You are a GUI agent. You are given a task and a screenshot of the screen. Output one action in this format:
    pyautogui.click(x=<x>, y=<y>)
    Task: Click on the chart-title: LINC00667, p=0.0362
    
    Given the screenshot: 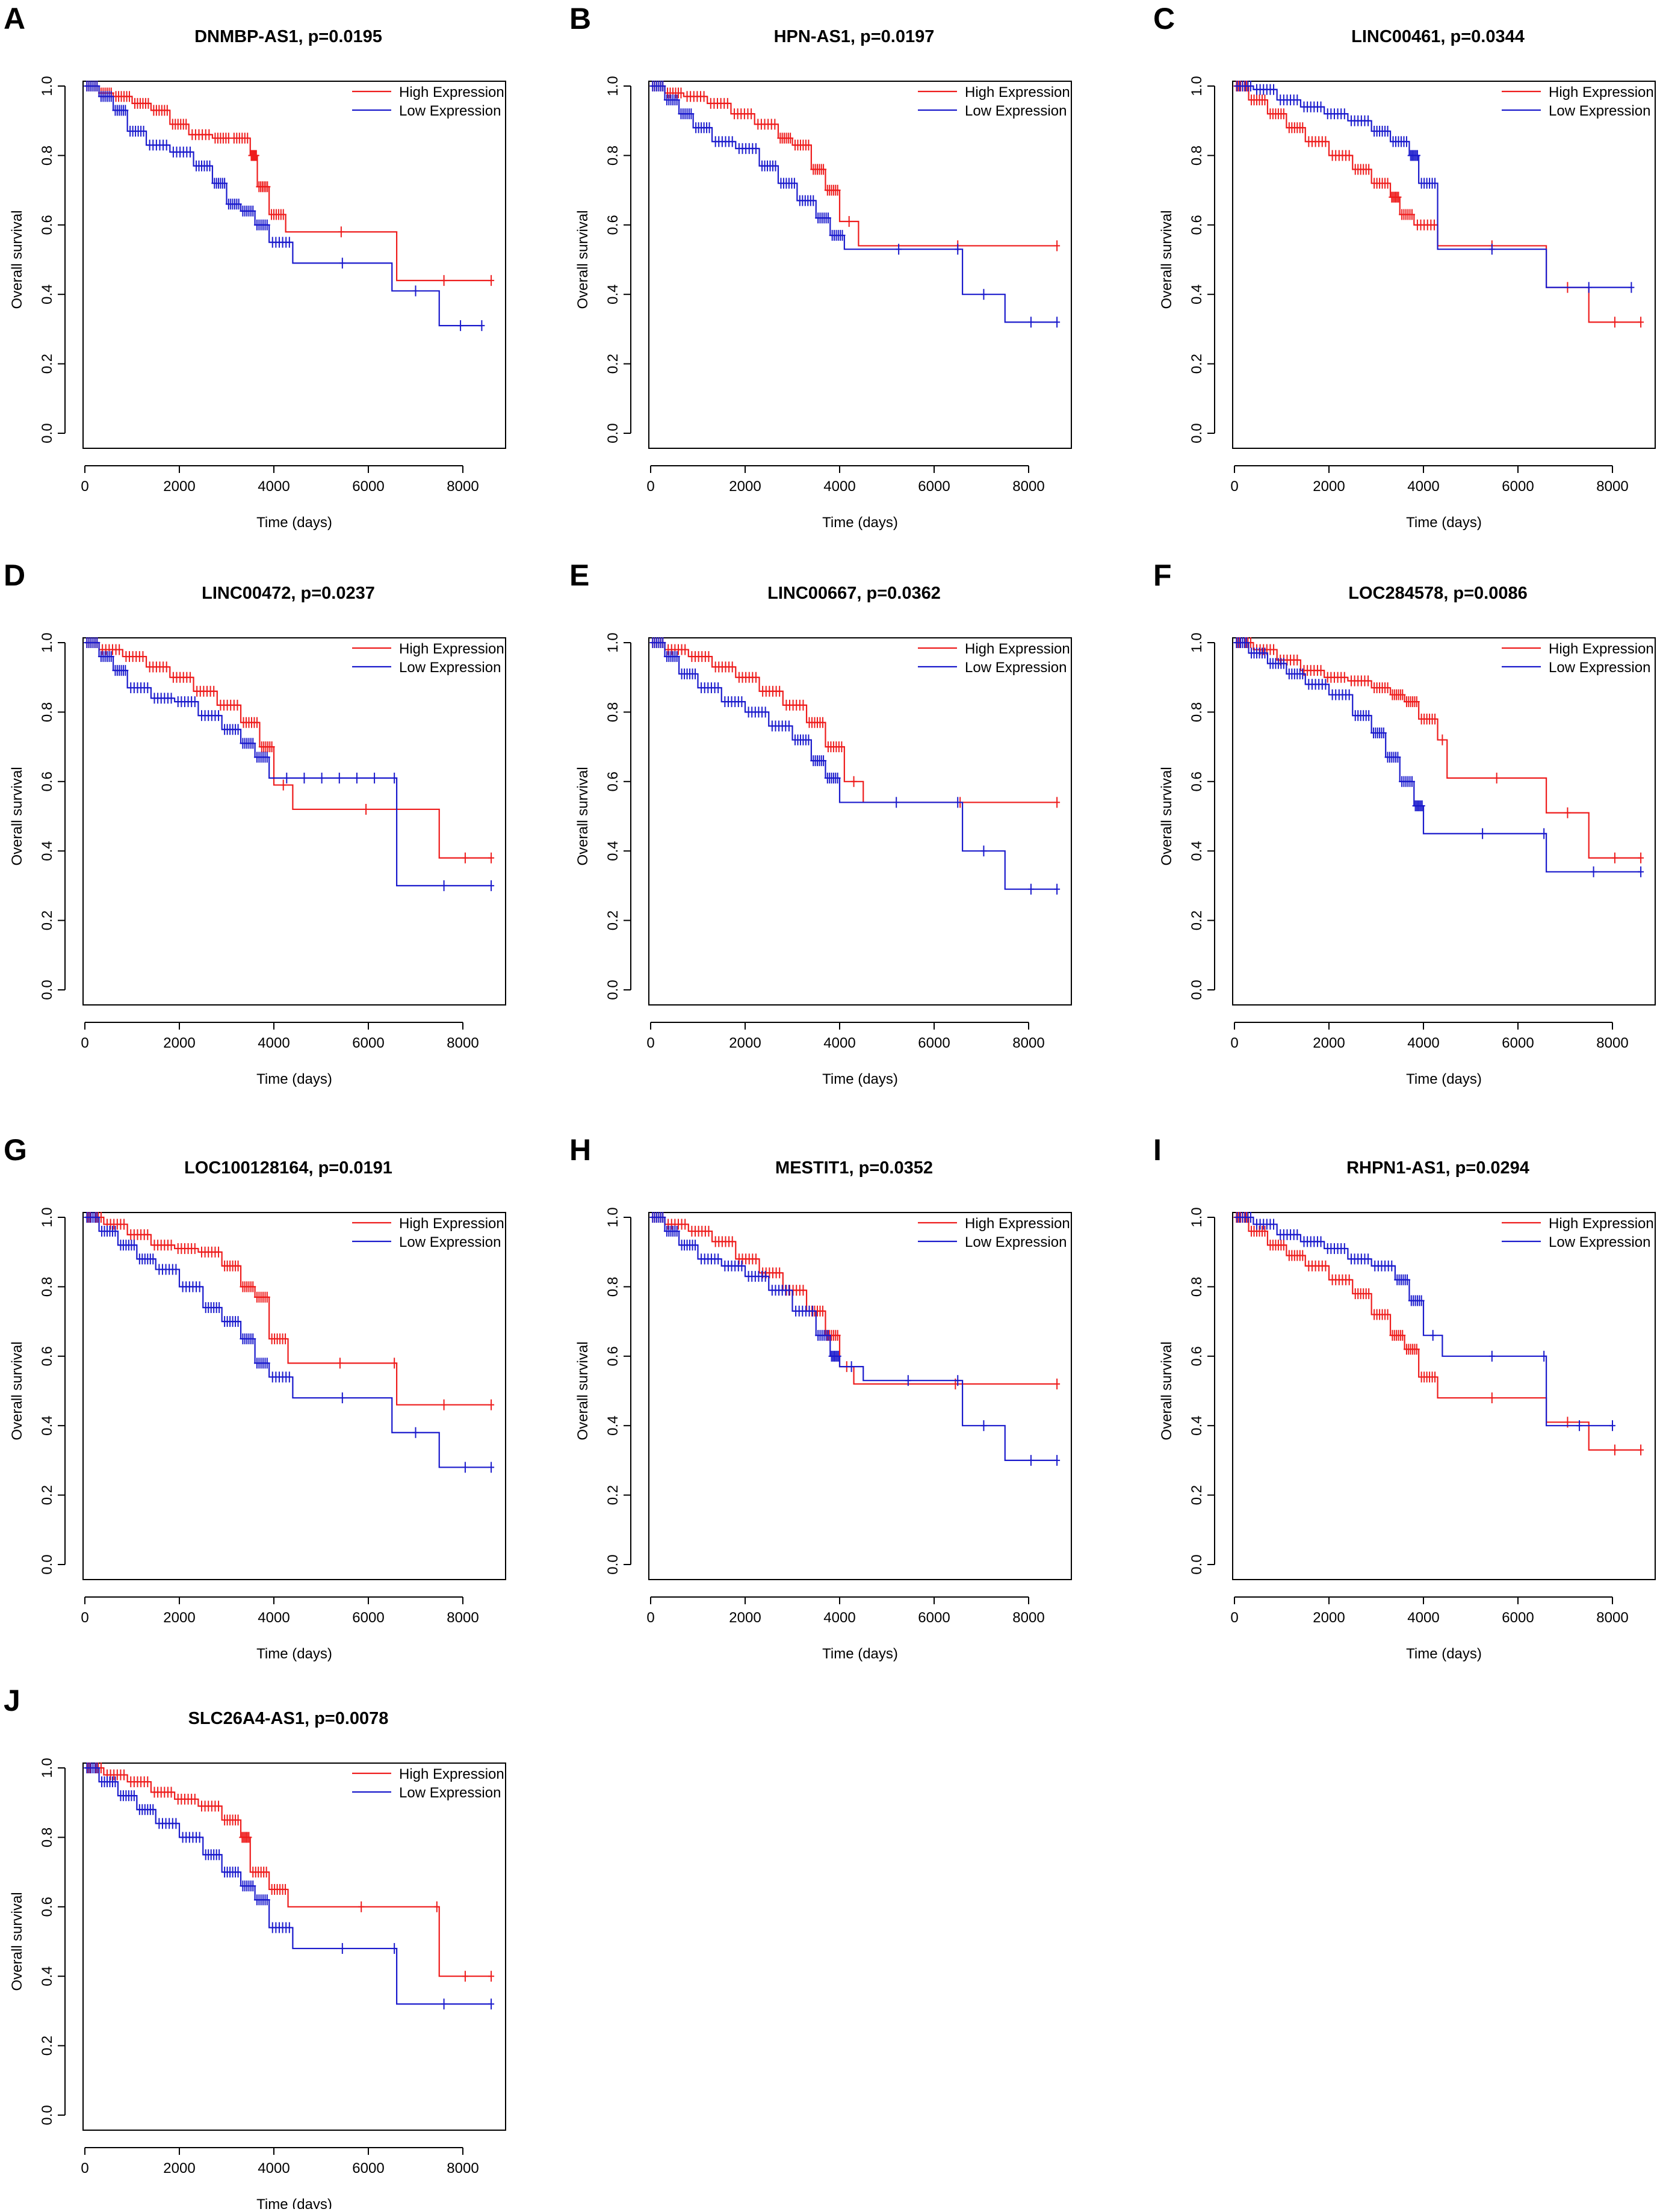 What is the action you would take?
    pyautogui.click(x=854, y=593)
    